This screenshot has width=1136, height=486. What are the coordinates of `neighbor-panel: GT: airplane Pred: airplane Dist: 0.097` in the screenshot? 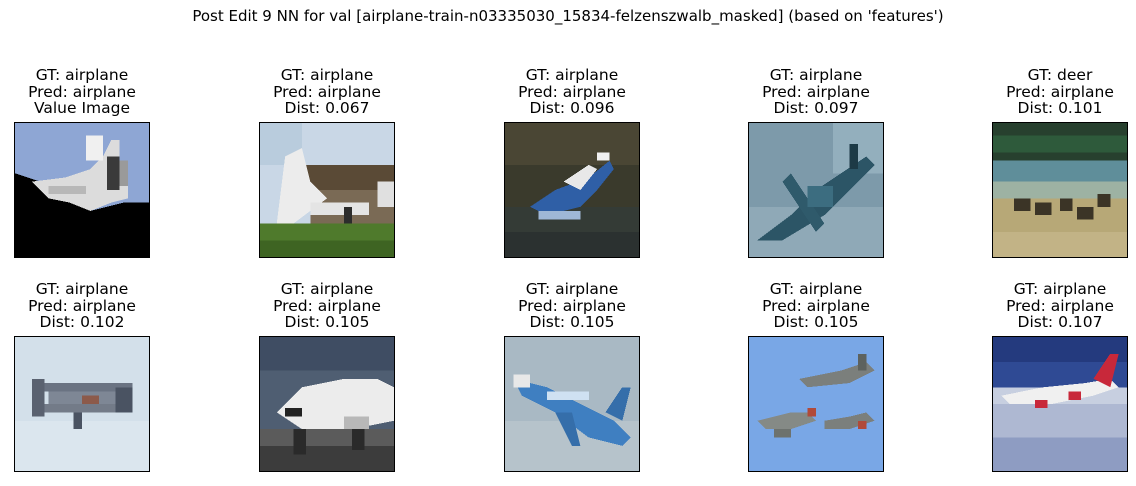 It's located at (816, 162).